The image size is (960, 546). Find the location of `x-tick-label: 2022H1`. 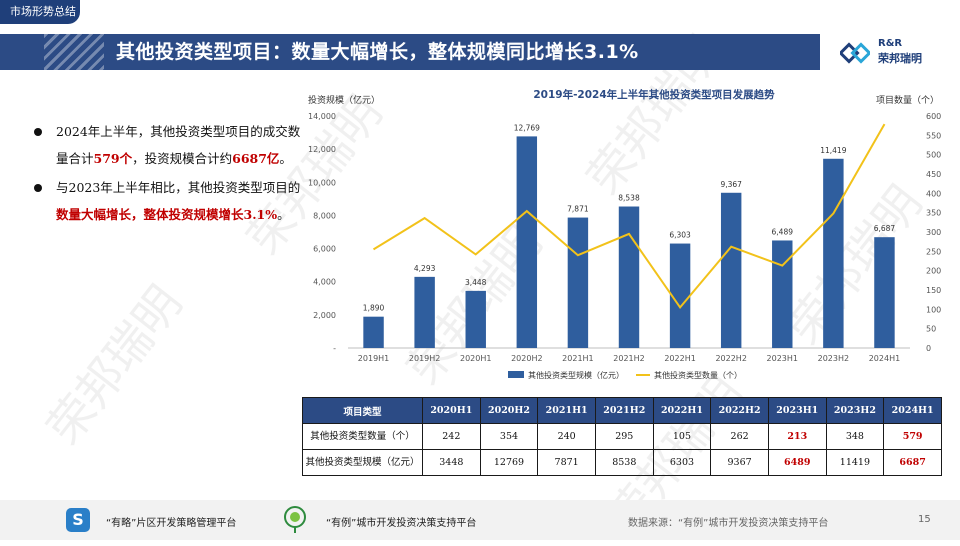

x-tick-label: 2022H1 is located at coordinates (679, 358).